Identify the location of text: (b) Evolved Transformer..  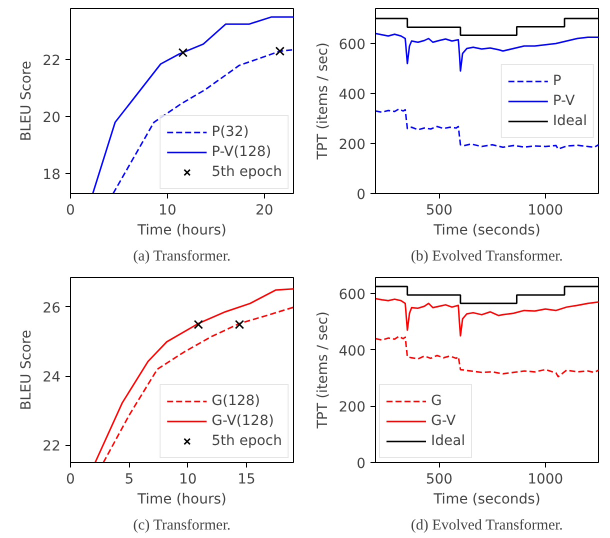
(486, 256).